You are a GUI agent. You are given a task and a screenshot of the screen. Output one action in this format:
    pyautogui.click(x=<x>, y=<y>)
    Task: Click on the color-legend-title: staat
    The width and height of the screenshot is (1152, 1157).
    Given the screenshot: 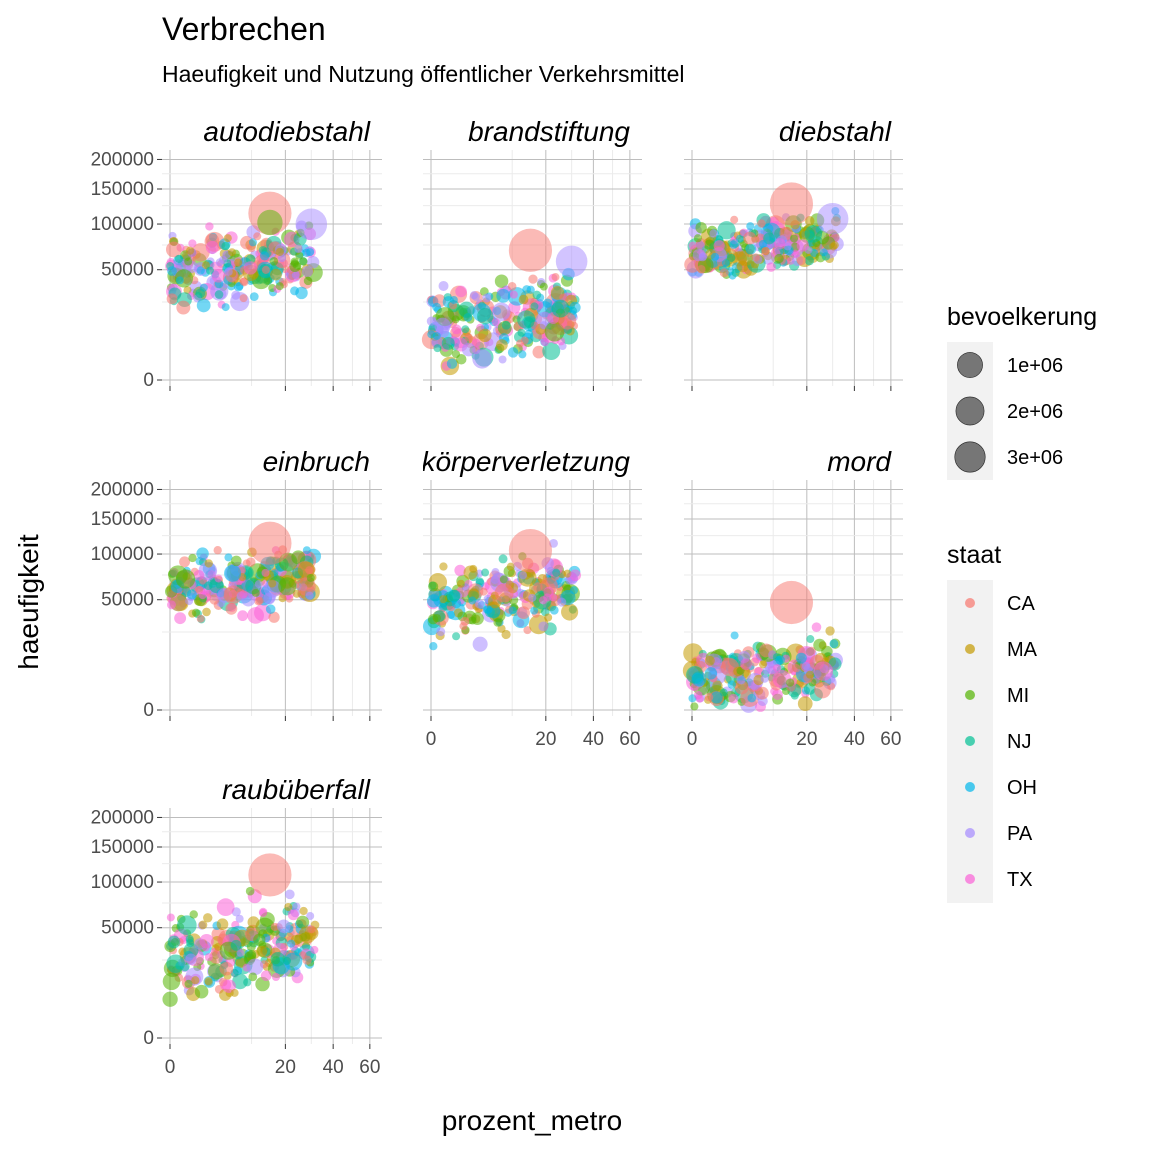 What is the action you would take?
    pyautogui.click(x=974, y=555)
    